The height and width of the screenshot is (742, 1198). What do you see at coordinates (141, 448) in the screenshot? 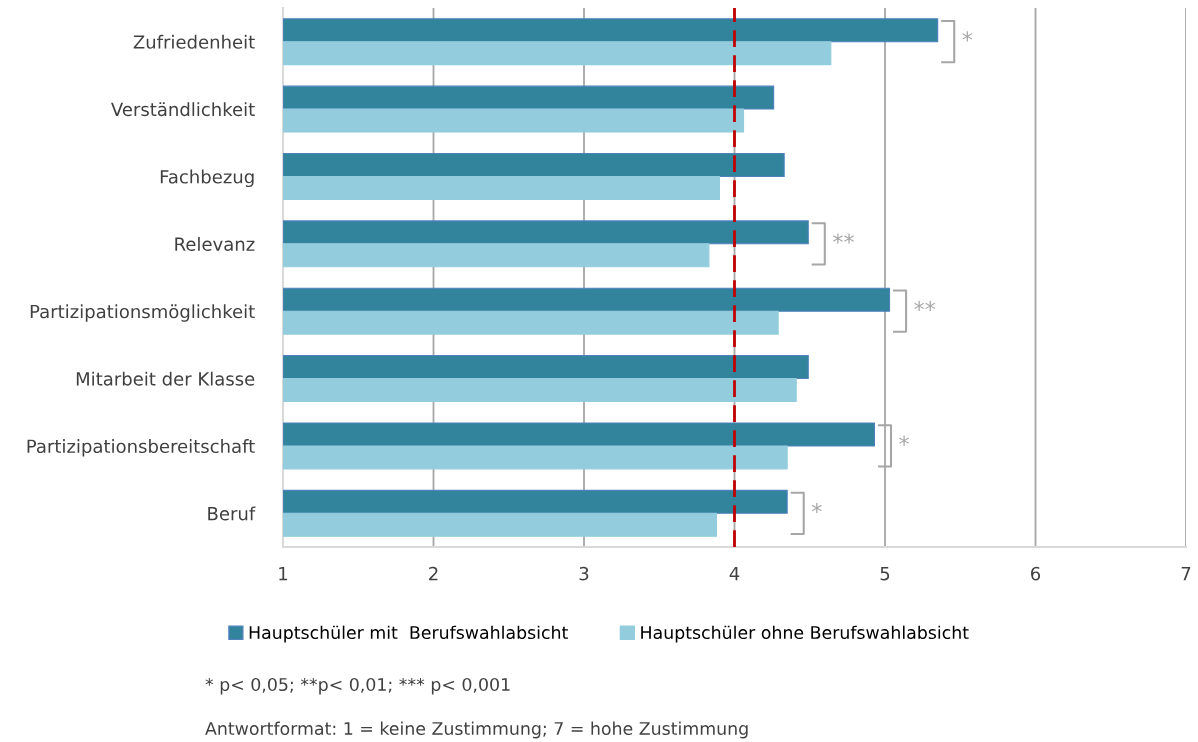
I see `y-tick-label: Partizipationsbereitschaft` at bounding box center [141, 448].